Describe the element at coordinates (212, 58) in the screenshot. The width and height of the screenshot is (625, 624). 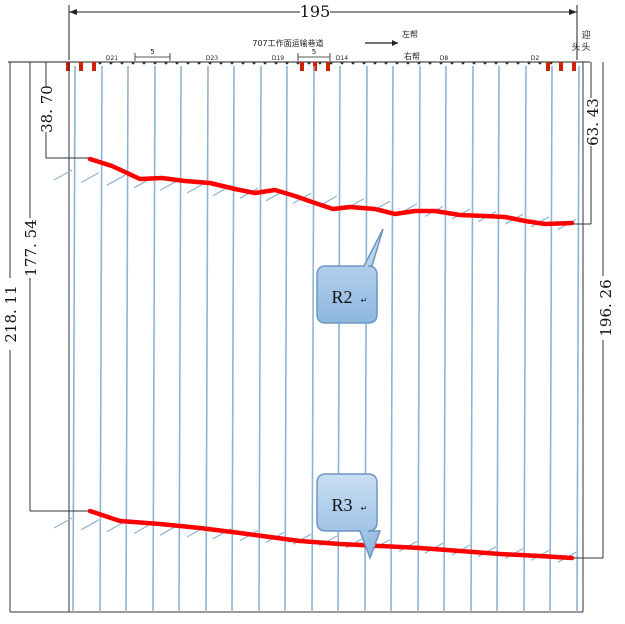
I see `drill-label: D23` at that location.